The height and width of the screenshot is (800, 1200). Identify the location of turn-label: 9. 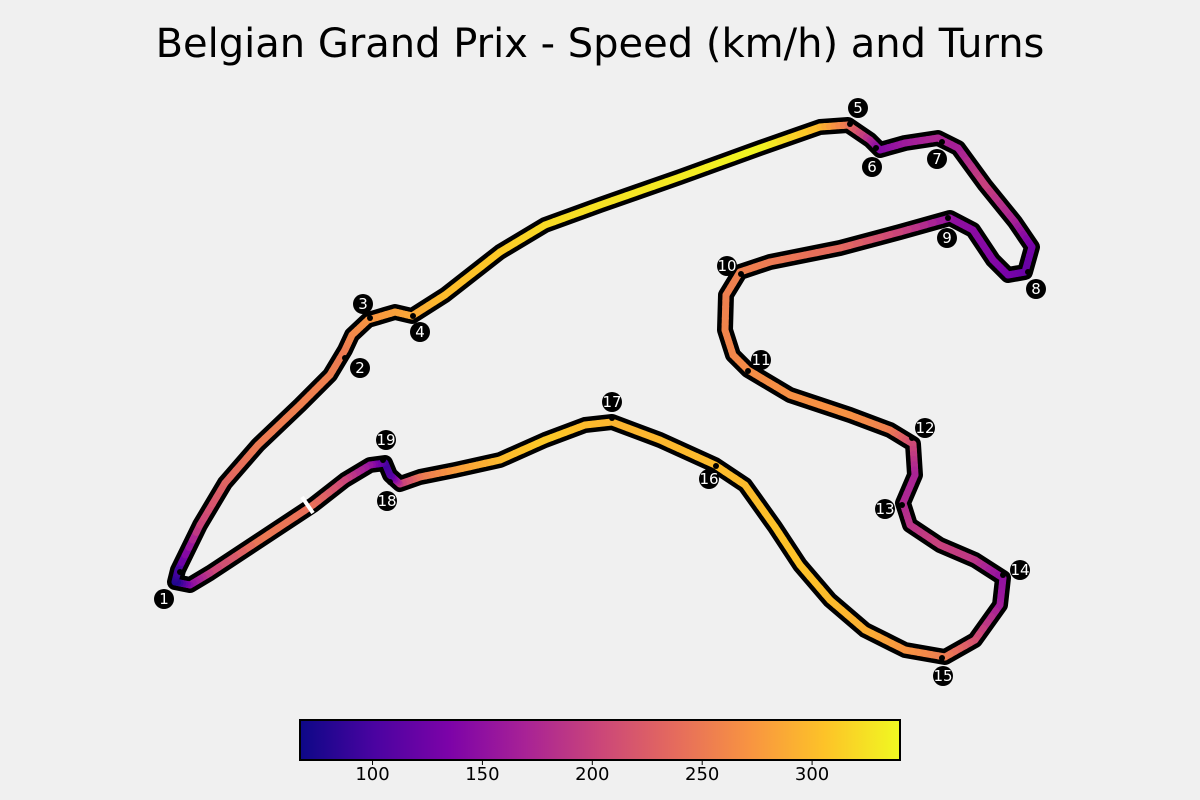
(947, 238).